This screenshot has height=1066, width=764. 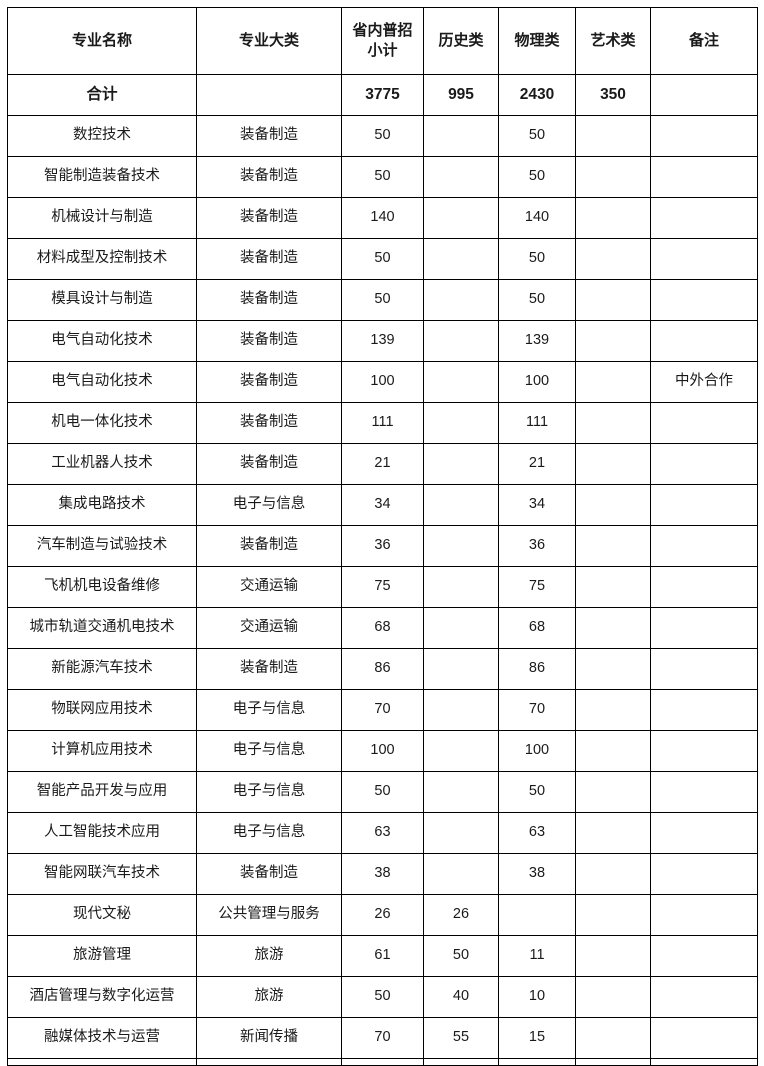 What do you see at coordinates (461, 41) in the screenshot?
I see `column-header-history: 历史类` at bounding box center [461, 41].